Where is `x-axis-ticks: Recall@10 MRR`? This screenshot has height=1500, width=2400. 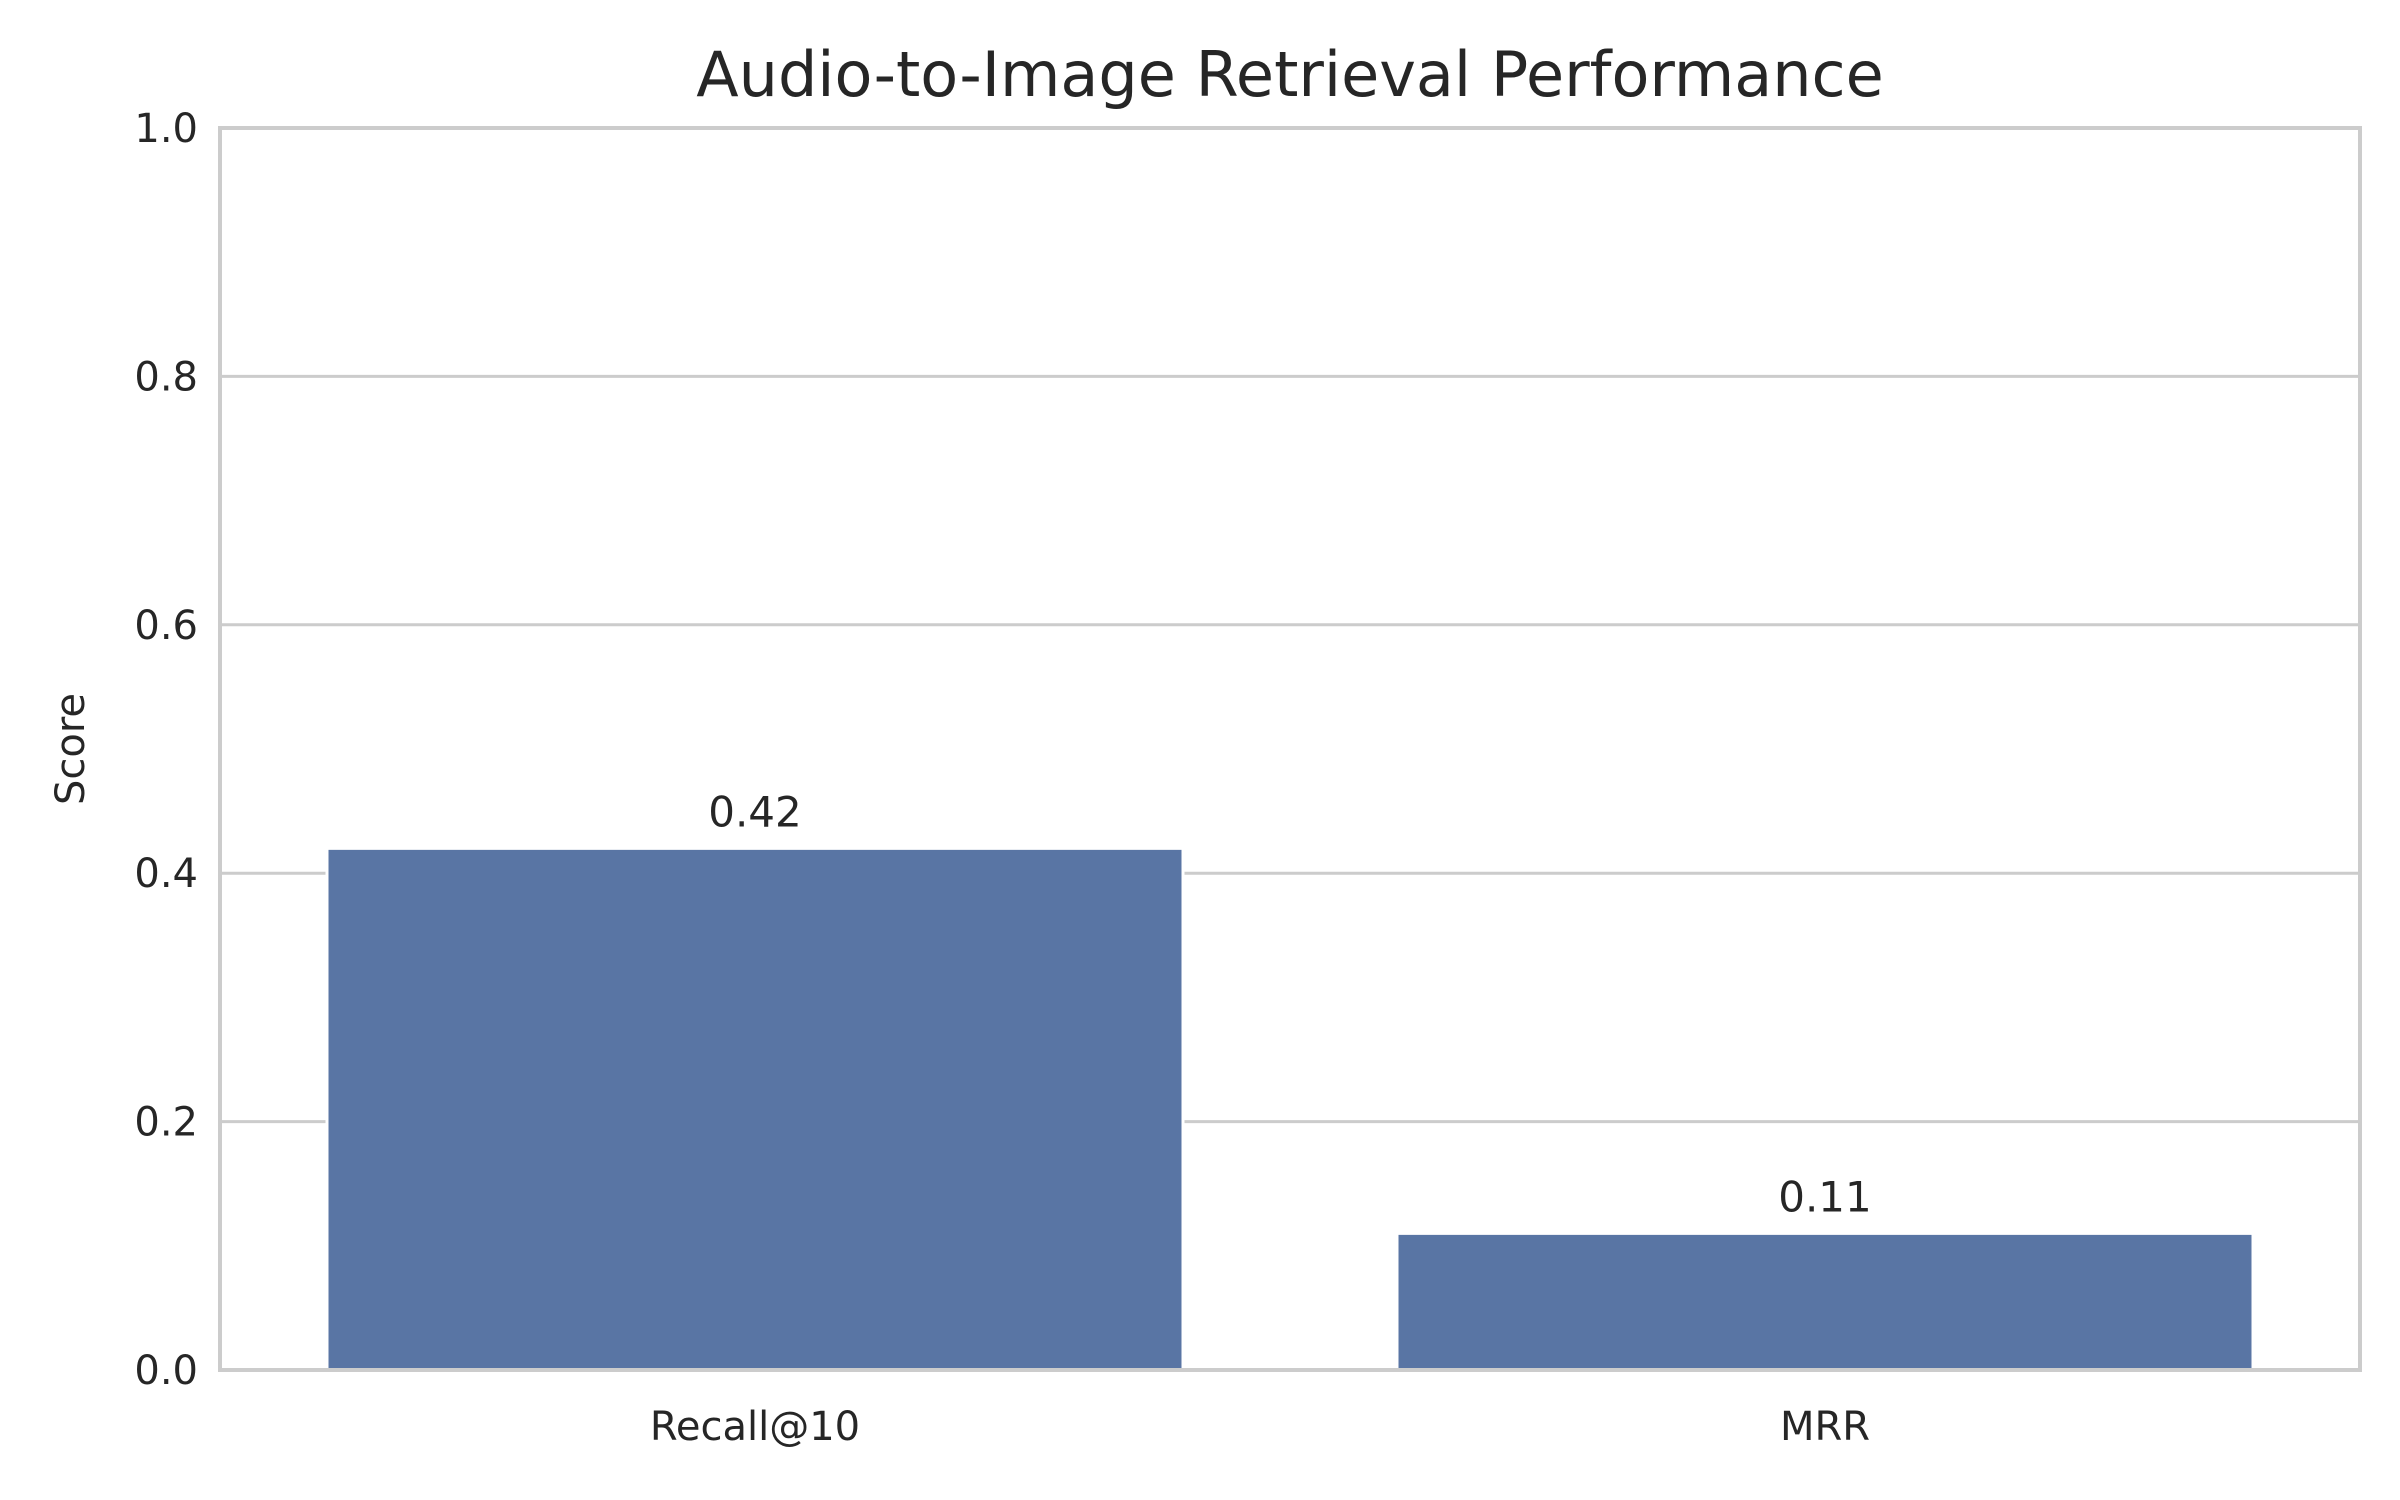
x-axis-ticks: Recall@10 MRR is located at coordinates (1260, 1427).